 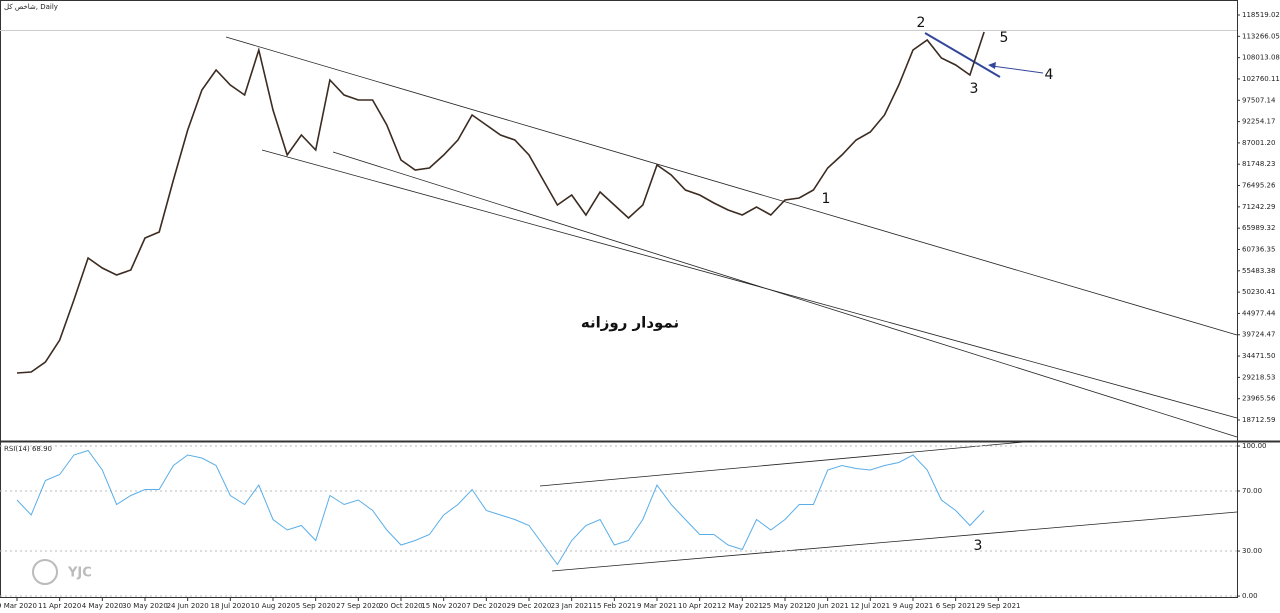 I want to click on y-tick-label: 55483.38, so click(x=1258, y=271).